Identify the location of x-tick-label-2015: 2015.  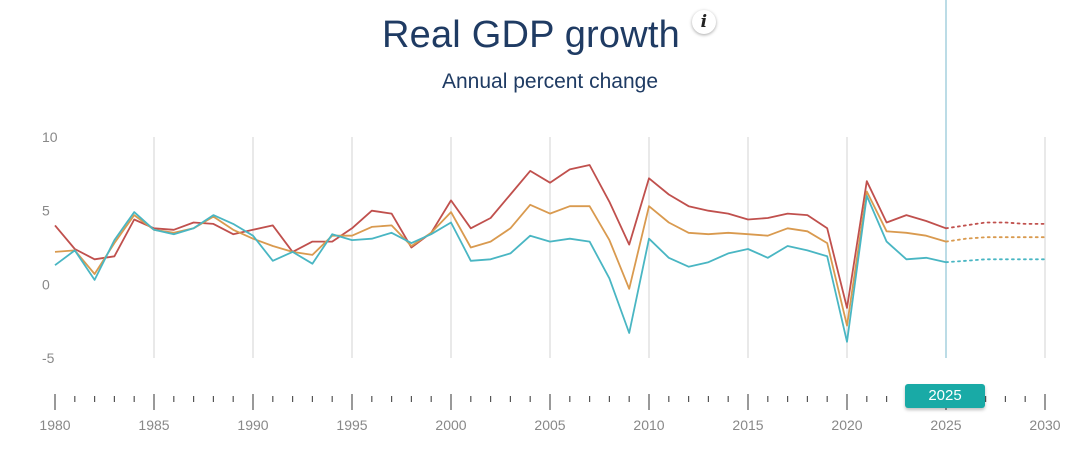
(747, 425).